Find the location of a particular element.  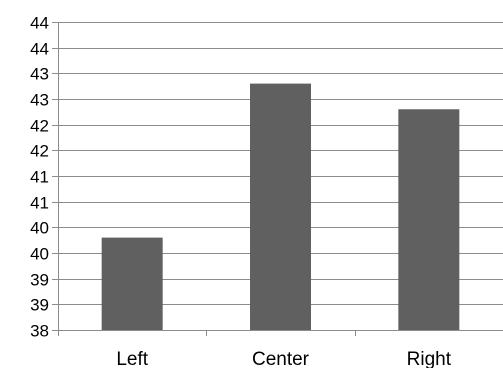

x-category-label: Center is located at coordinates (281, 358).